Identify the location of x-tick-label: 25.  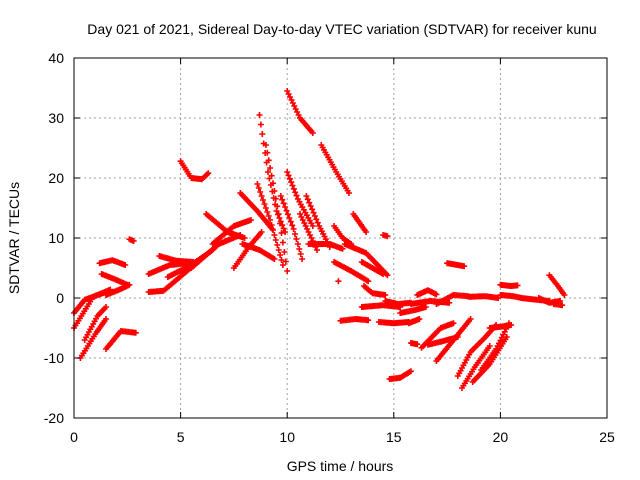
(607, 437).